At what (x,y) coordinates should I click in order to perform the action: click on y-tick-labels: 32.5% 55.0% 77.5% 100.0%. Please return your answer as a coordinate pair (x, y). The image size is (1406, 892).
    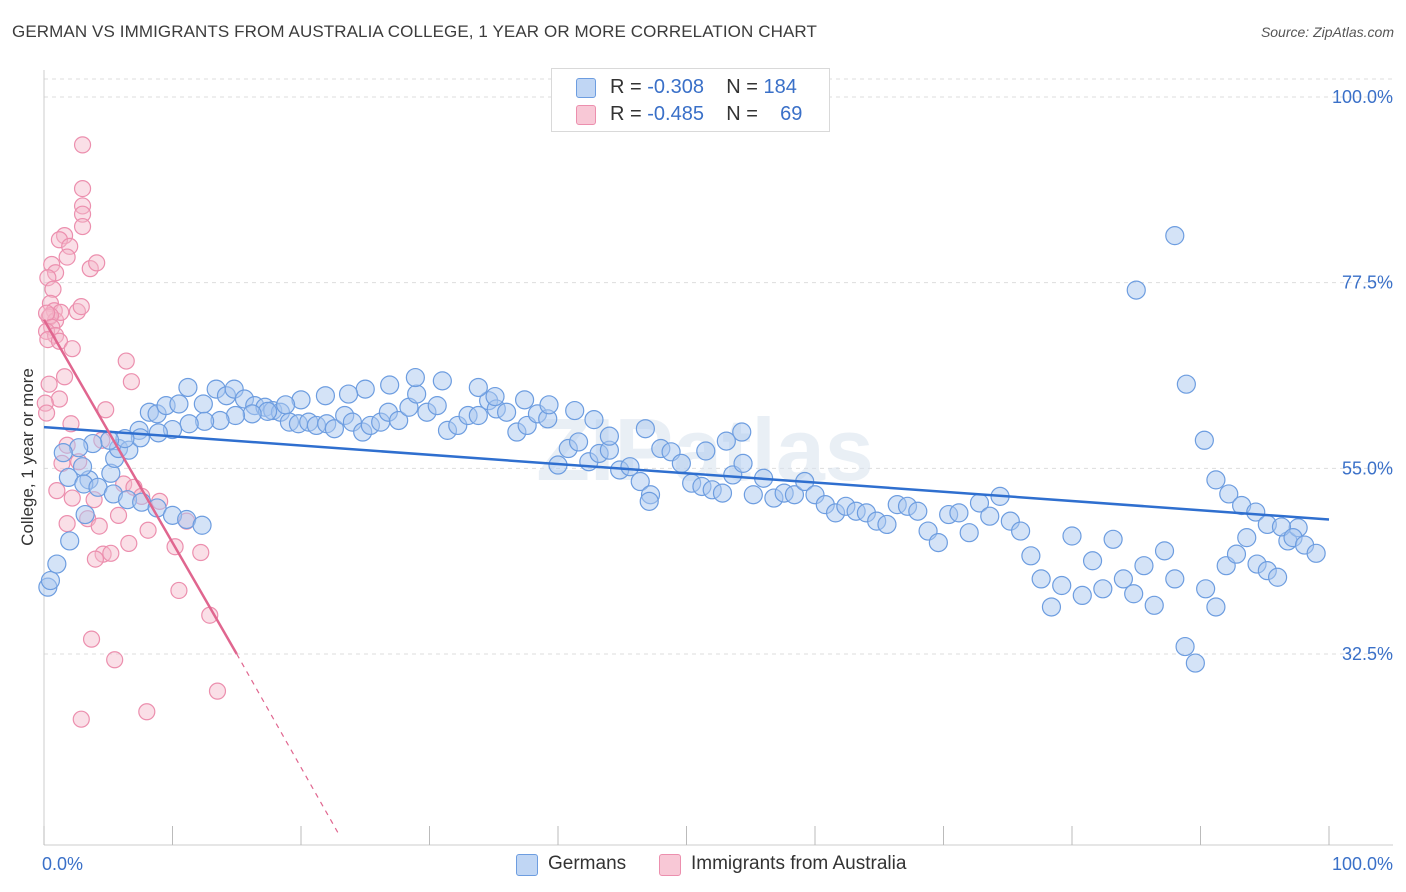
    Looking at the image, I should click on (1362, 375).